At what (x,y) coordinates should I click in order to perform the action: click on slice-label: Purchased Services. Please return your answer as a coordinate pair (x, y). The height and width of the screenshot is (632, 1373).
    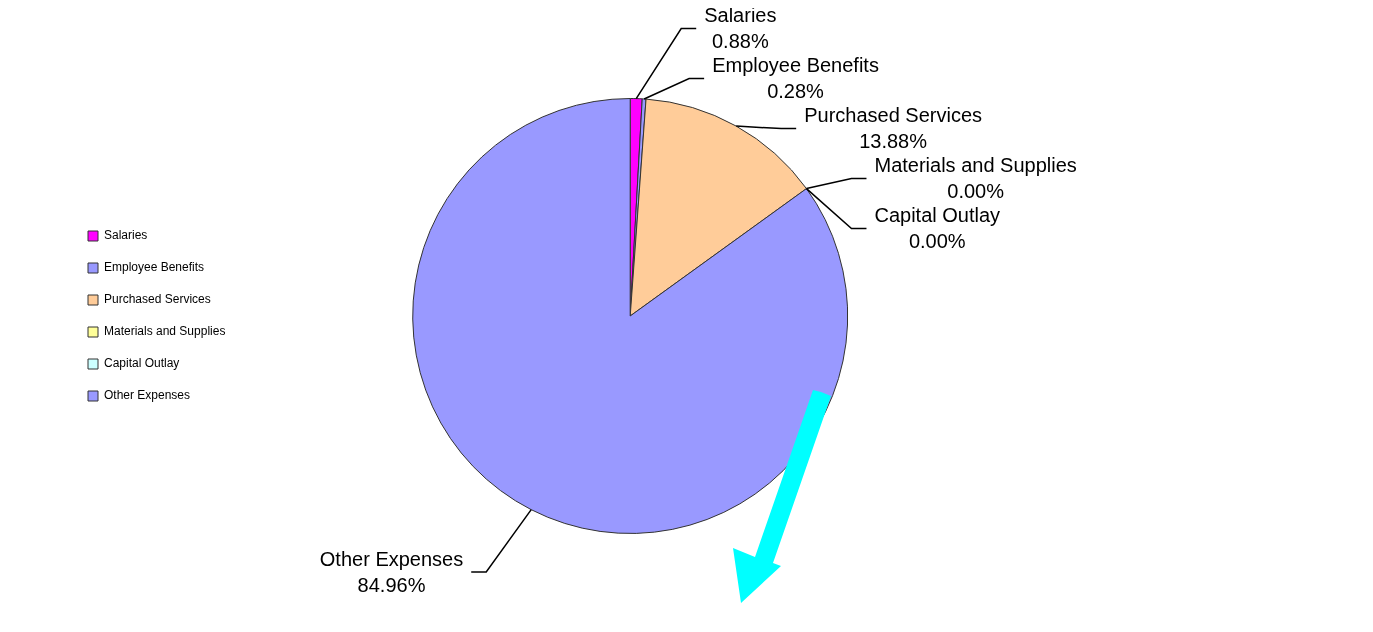
    Looking at the image, I should click on (893, 115).